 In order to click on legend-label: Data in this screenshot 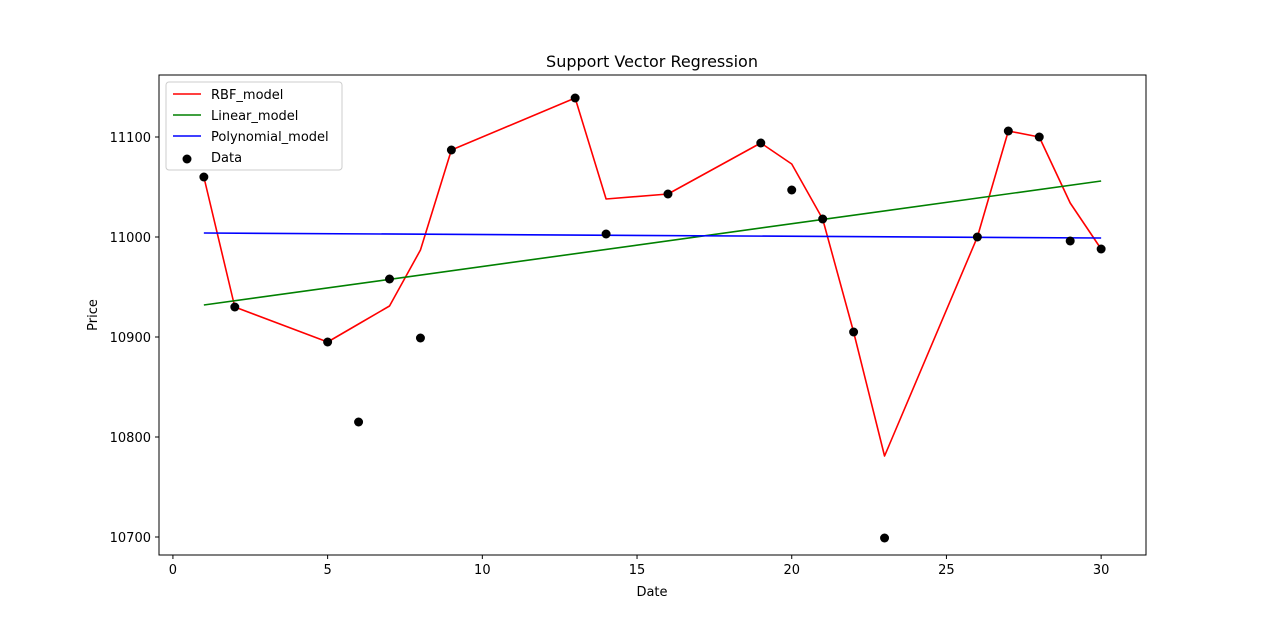, I will do `click(226, 158)`.